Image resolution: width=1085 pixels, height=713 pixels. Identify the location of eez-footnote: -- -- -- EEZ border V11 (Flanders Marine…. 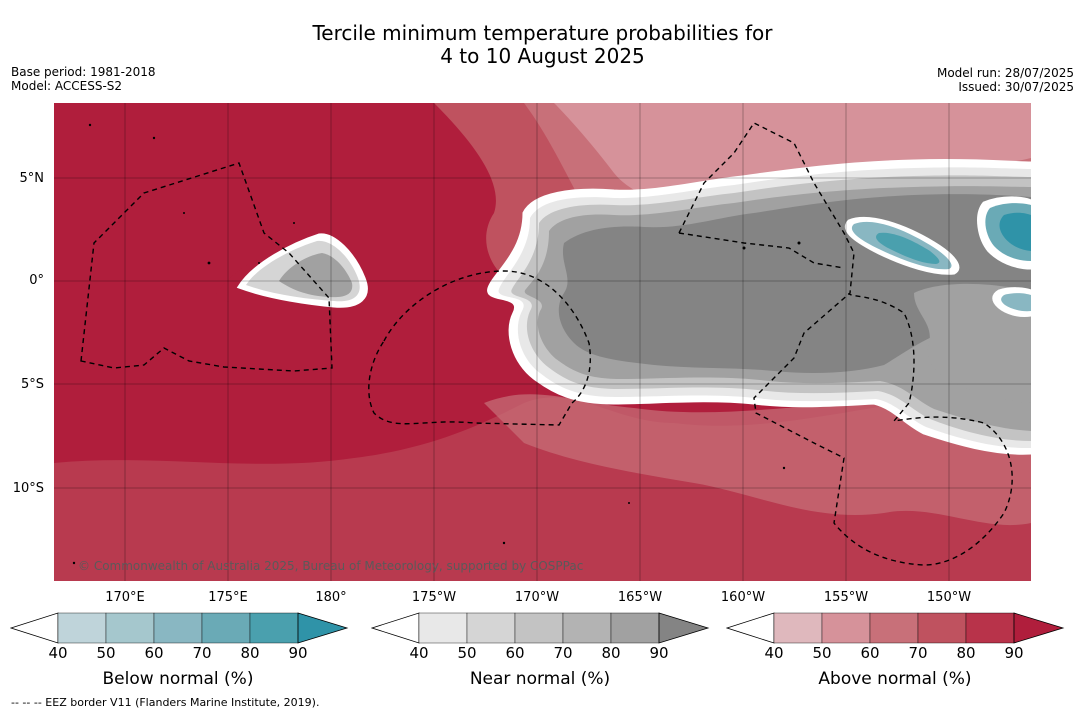
(165, 702).